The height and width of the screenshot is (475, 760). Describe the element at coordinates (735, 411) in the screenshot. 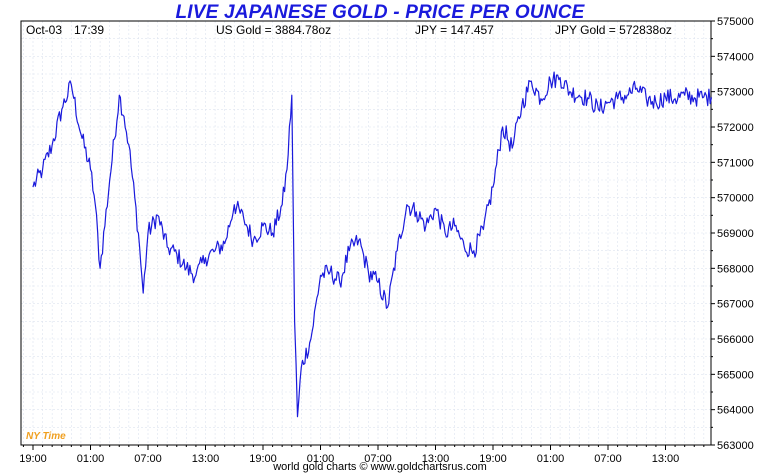

I see `y-tick-label: 564000` at that location.